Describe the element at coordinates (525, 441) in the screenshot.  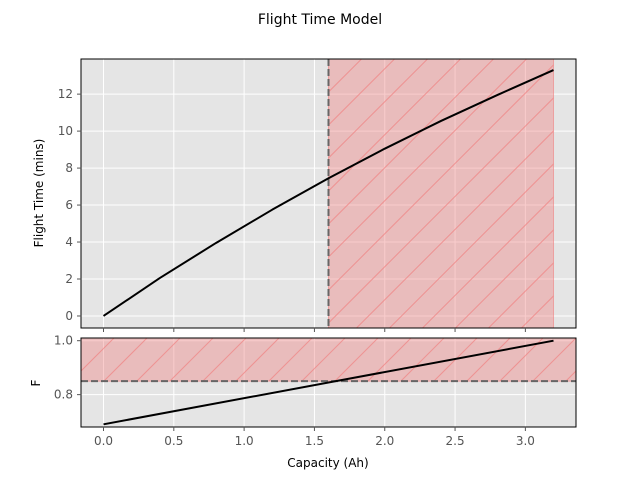
I see `x-tick-label: 3.0` at that location.